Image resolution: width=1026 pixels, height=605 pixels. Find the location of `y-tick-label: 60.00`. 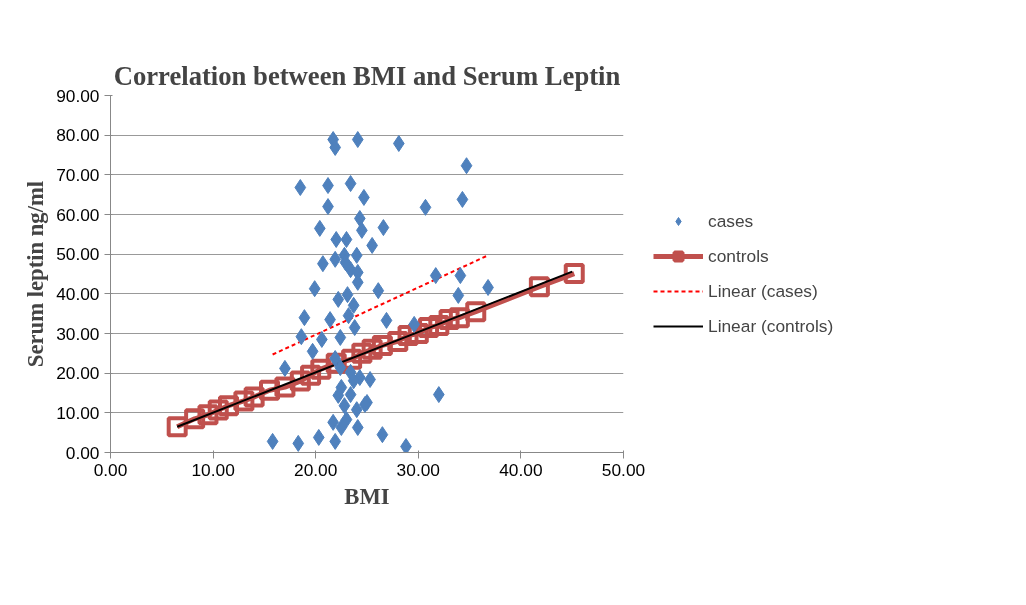

y-tick-label: 60.00 is located at coordinates (78, 214).